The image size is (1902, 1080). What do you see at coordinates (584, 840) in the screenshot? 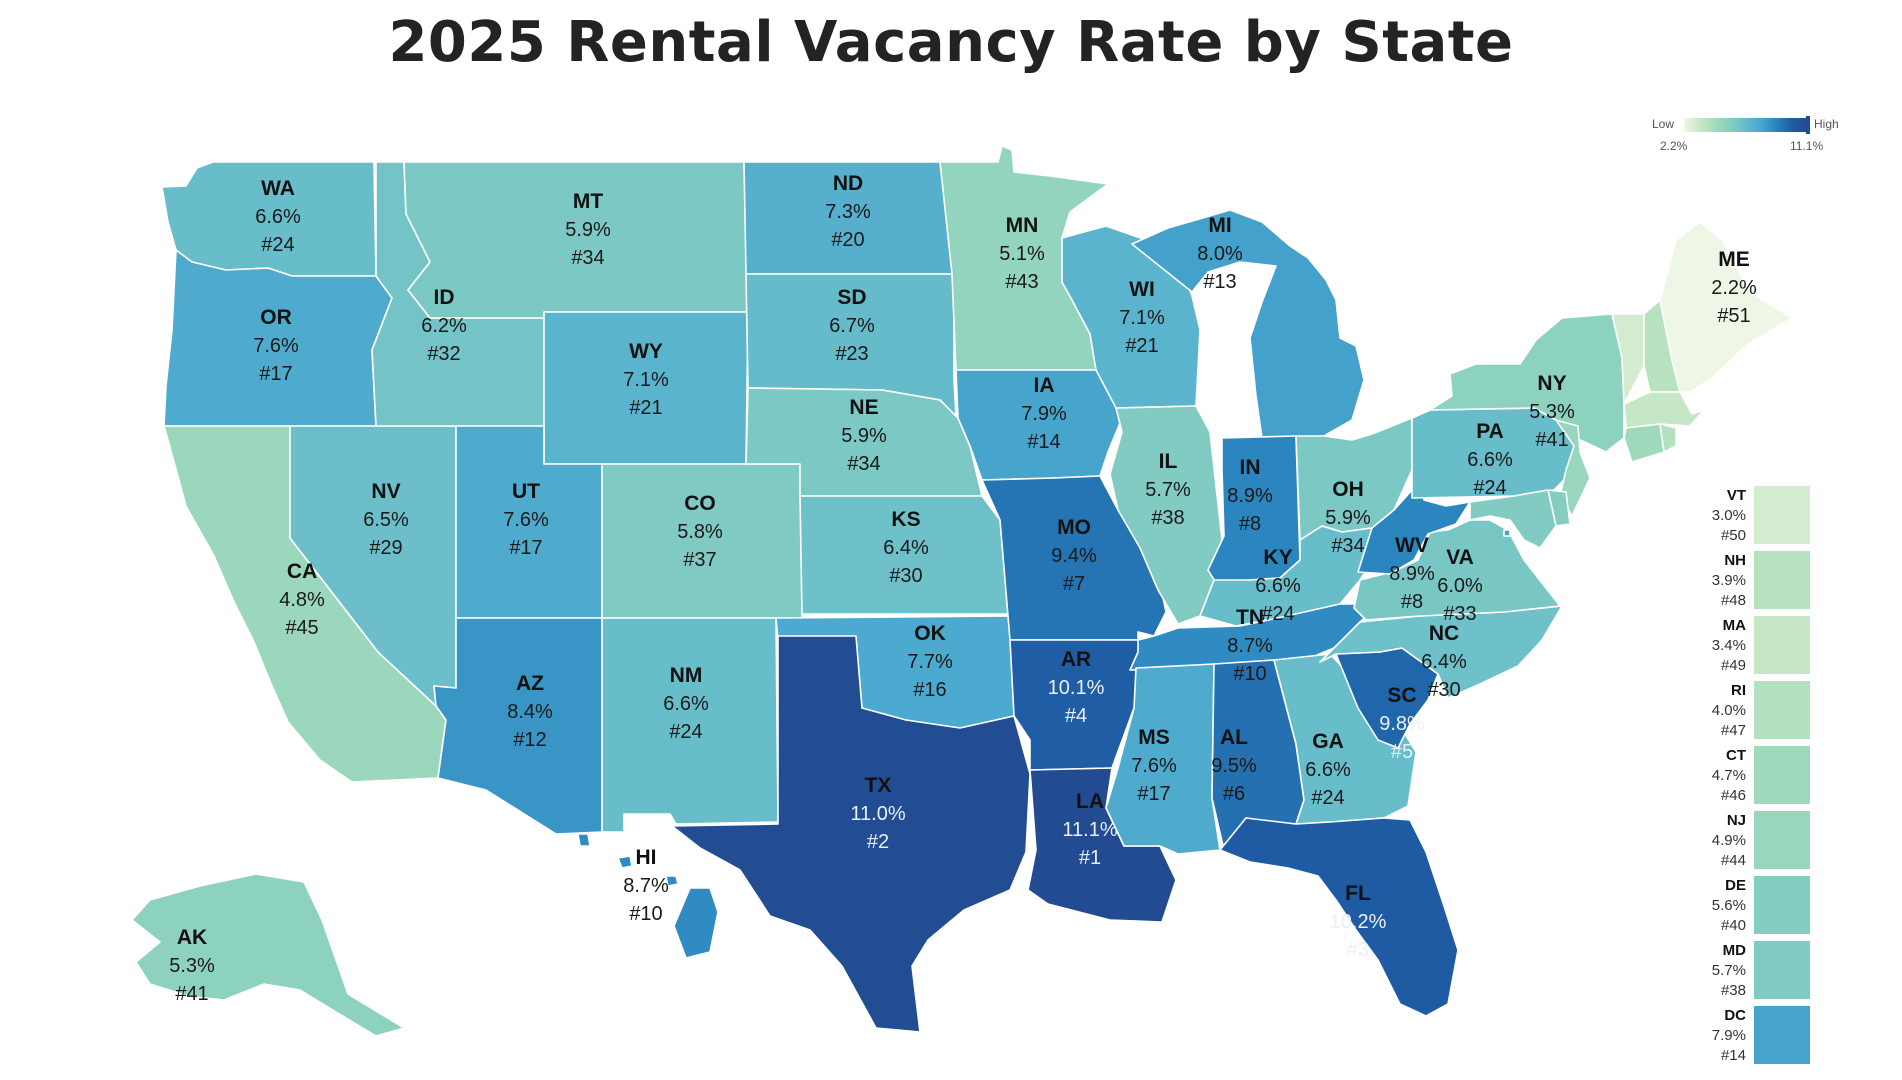
I see `state-shape-hi4` at bounding box center [584, 840].